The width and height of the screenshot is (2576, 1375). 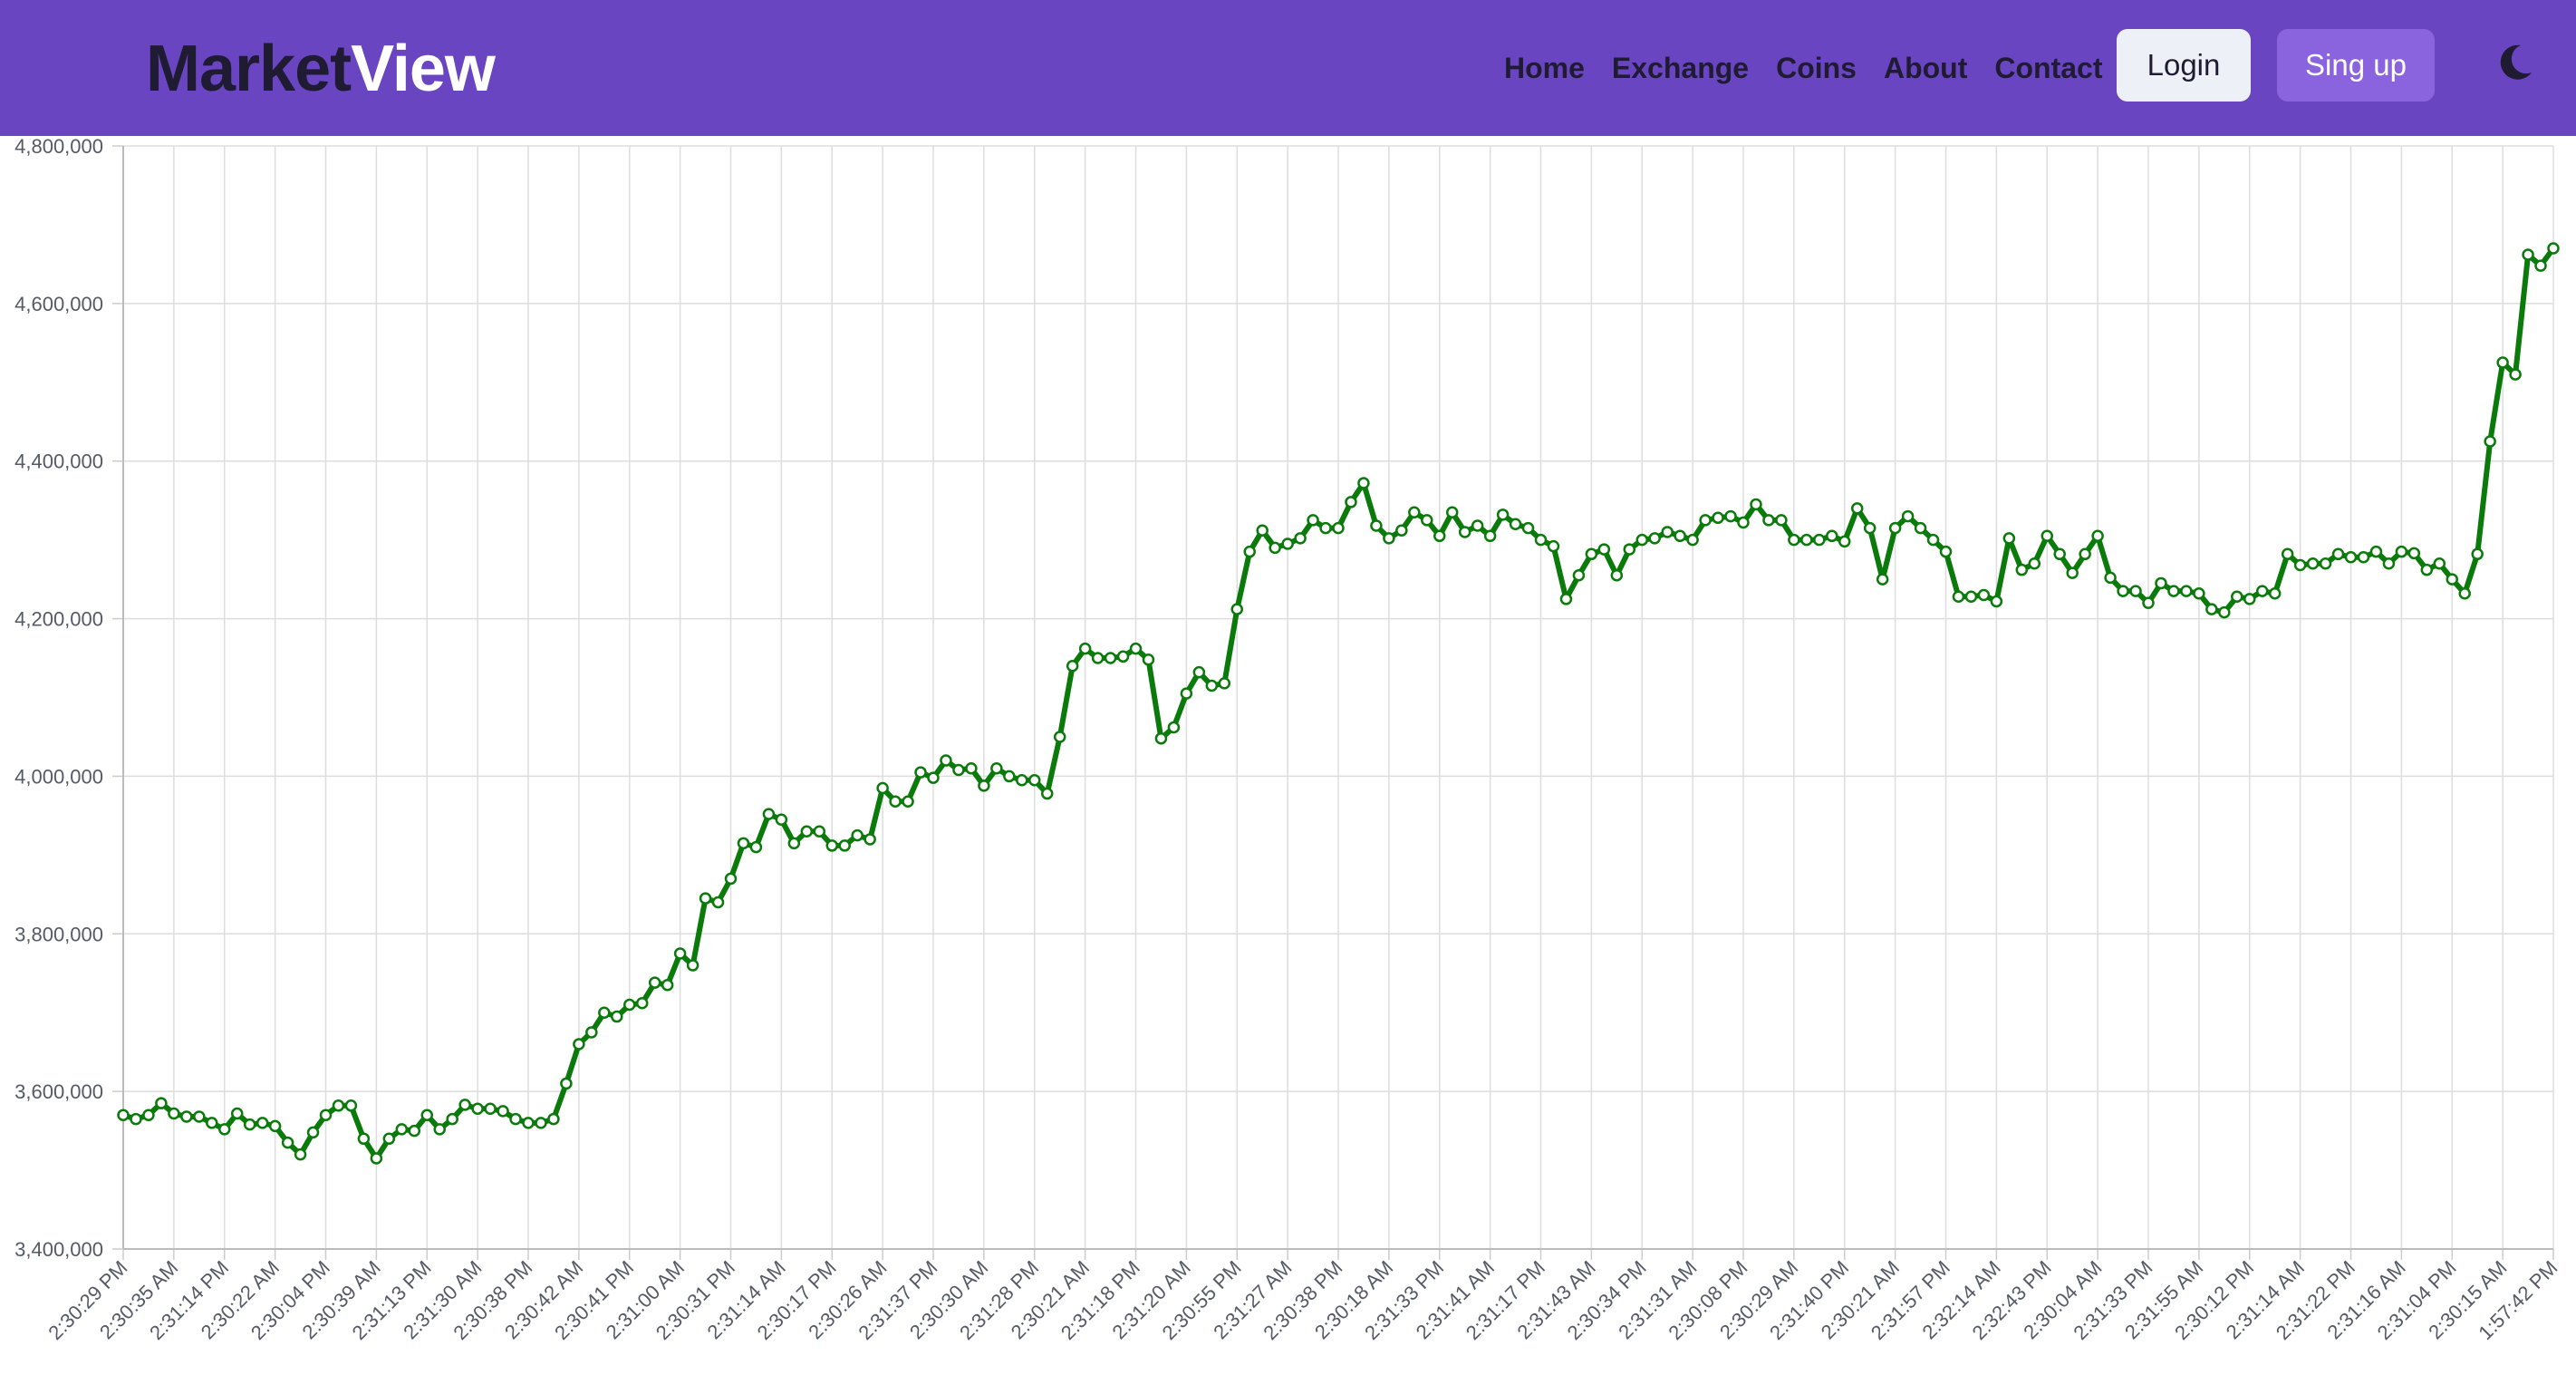 I want to click on nav-link-about: About, so click(x=1926, y=68).